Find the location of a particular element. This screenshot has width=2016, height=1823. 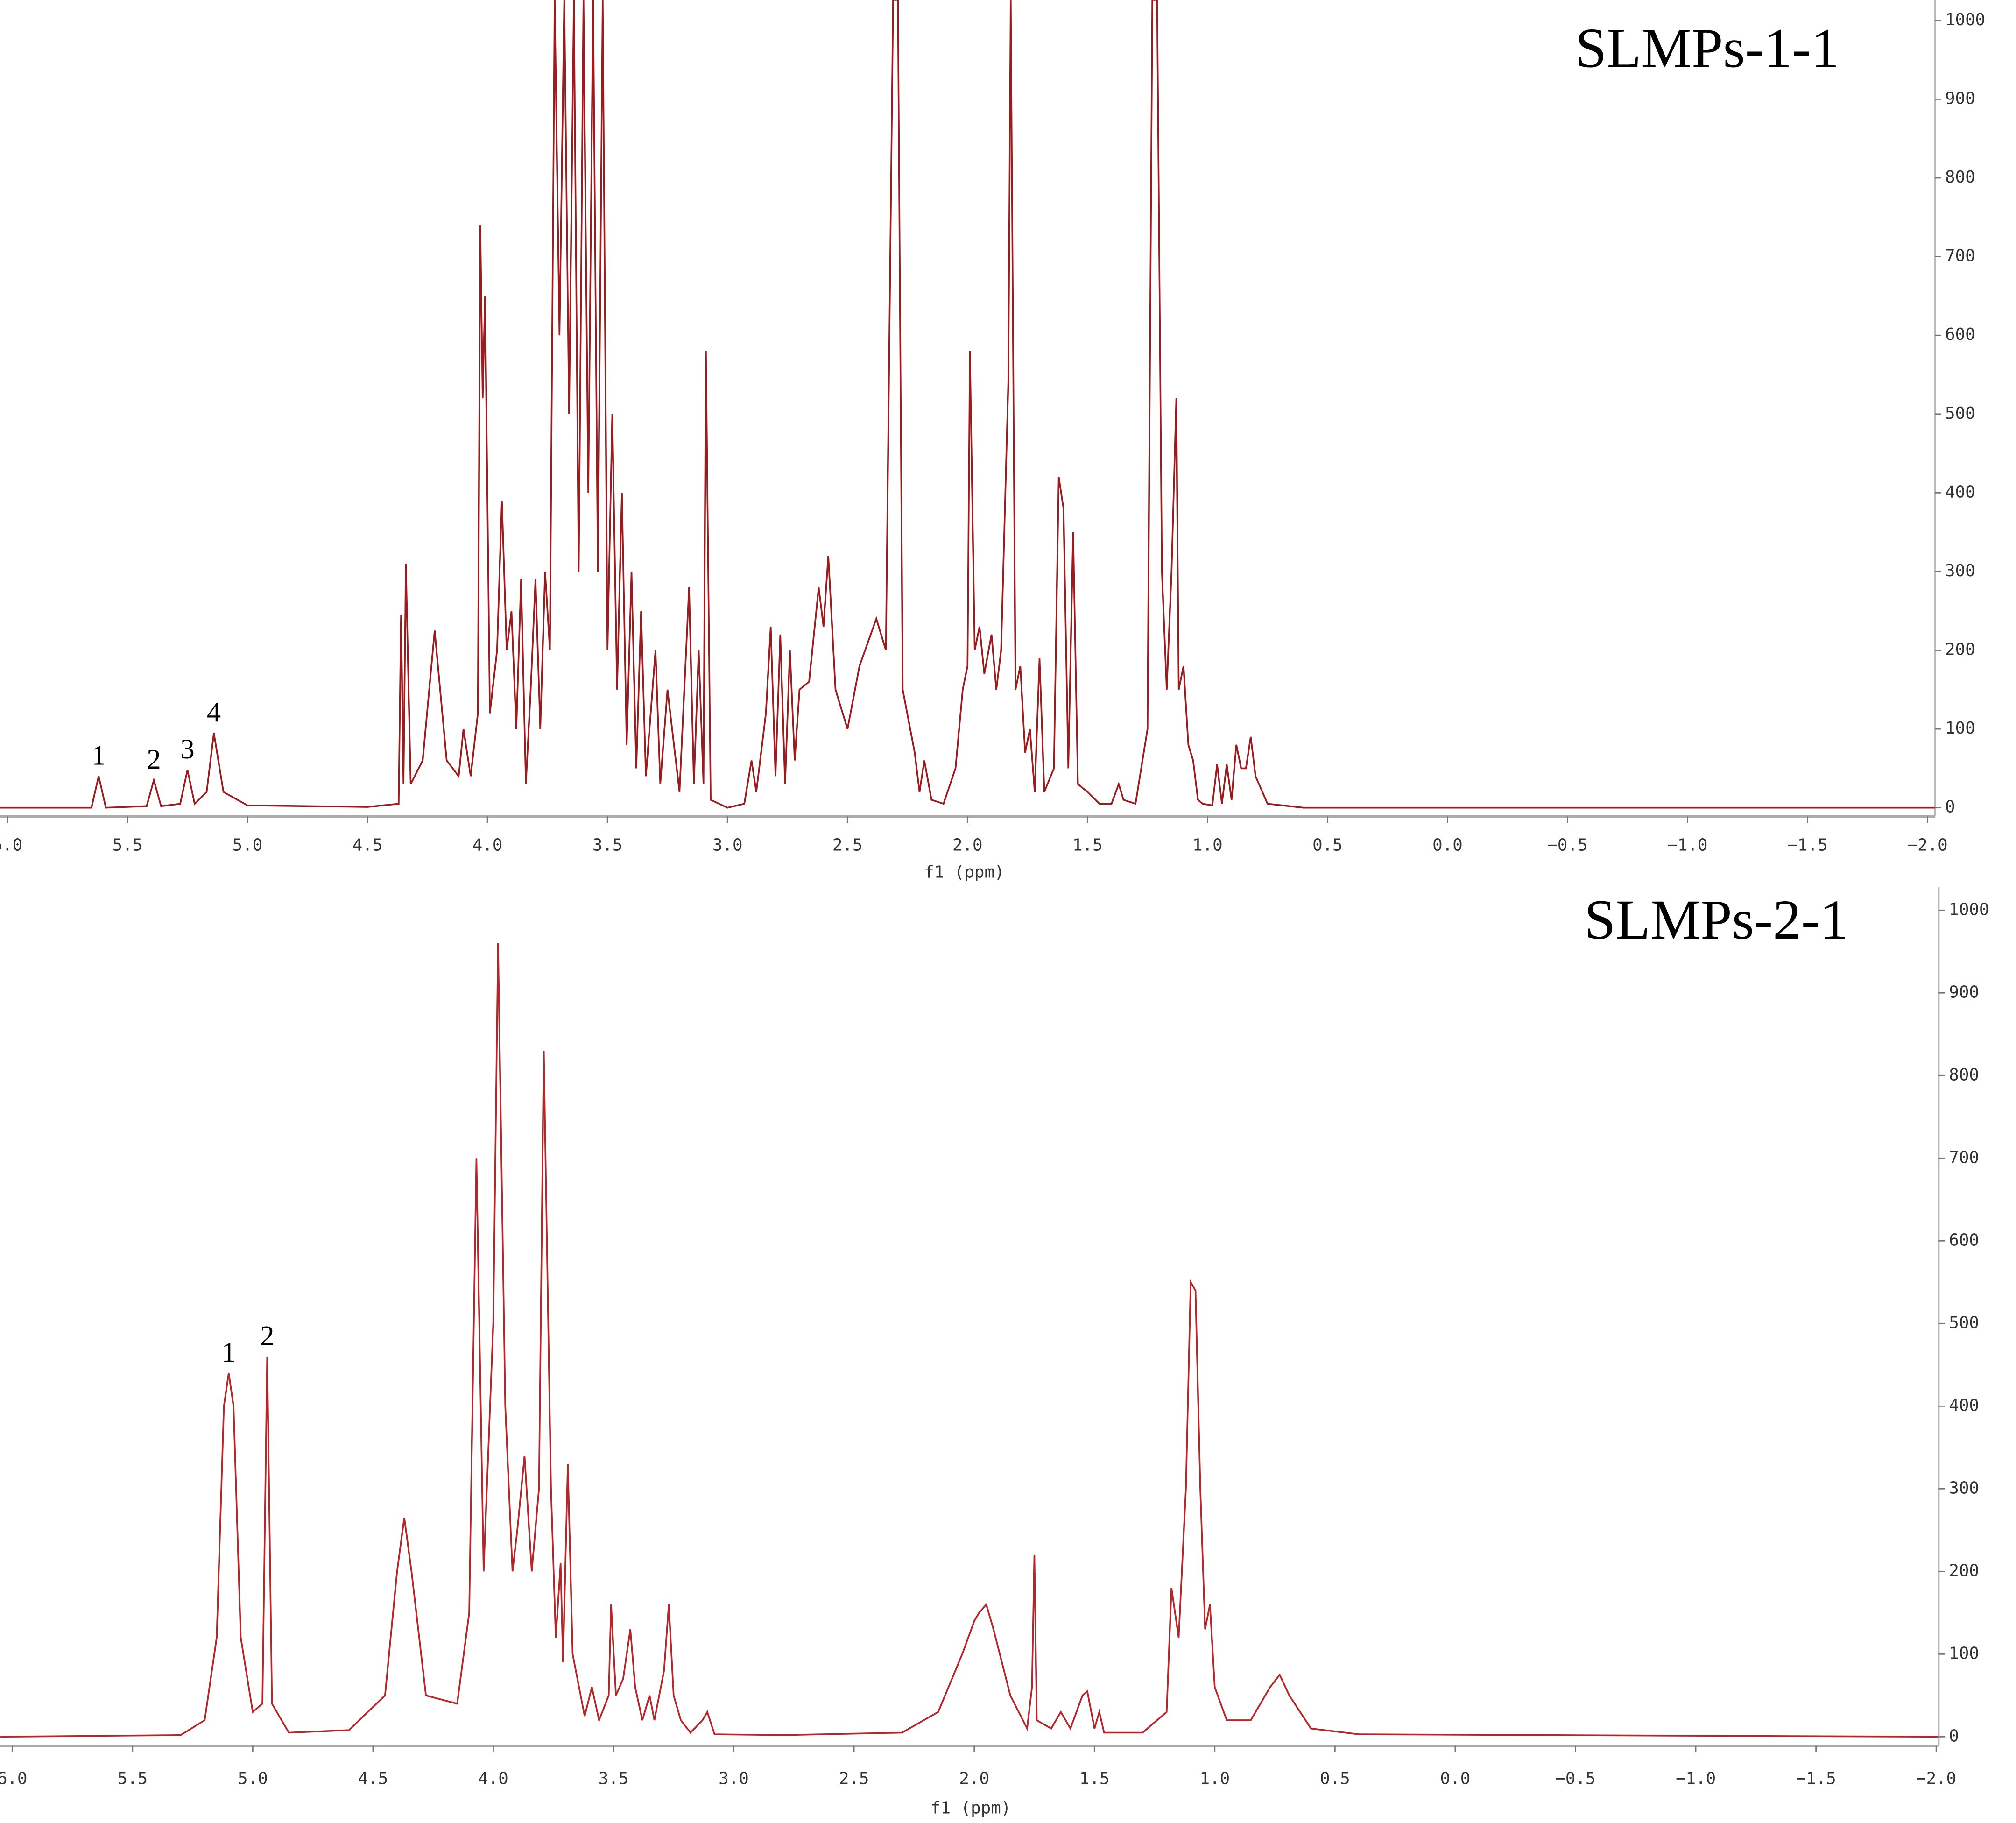

peak-label: 4 is located at coordinates (214, 712).